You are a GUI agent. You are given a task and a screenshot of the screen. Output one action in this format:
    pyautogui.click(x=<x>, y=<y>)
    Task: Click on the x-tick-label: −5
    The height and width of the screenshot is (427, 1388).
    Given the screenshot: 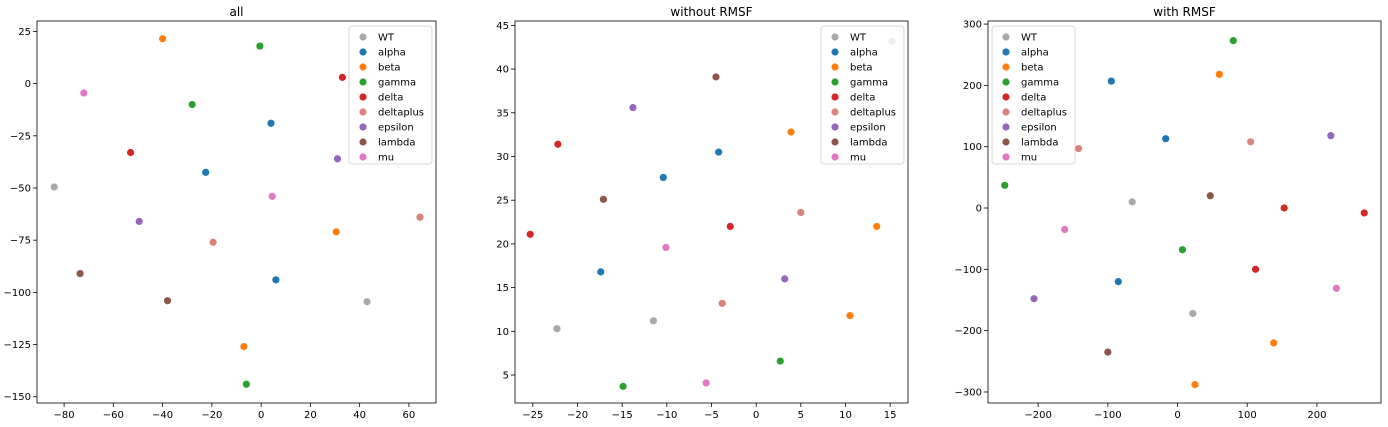 What is the action you would take?
    pyautogui.click(x=711, y=415)
    